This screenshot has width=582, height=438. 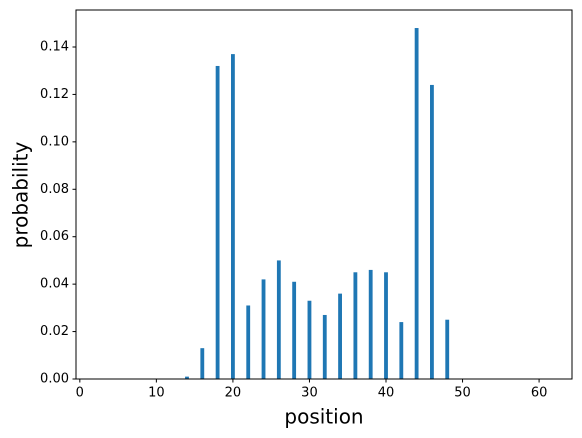 I want to click on x-tick-label: 10, so click(x=156, y=393).